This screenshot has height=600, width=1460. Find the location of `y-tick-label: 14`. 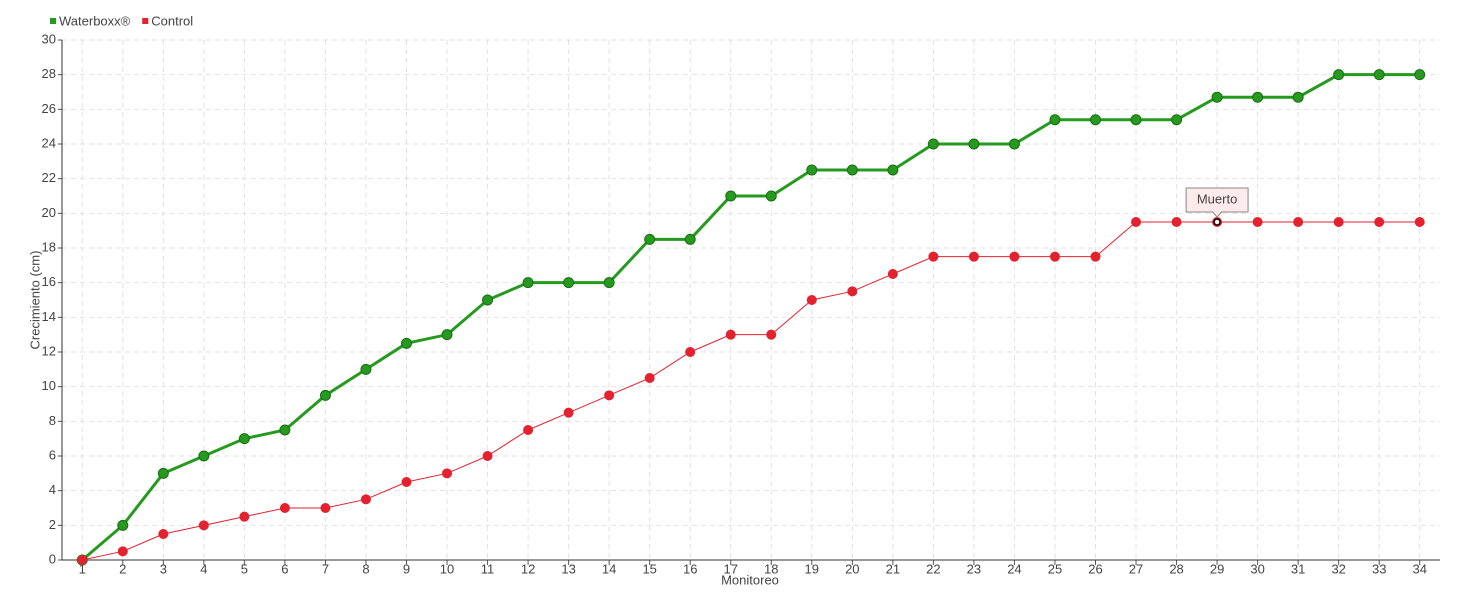

y-tick-label: 14 is located at coordinates (49, 316).